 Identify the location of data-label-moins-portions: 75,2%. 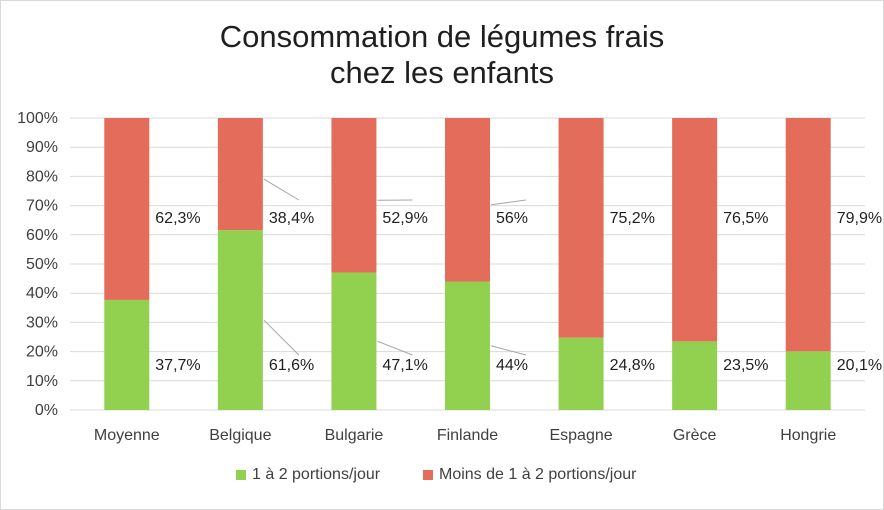
(632, 218).